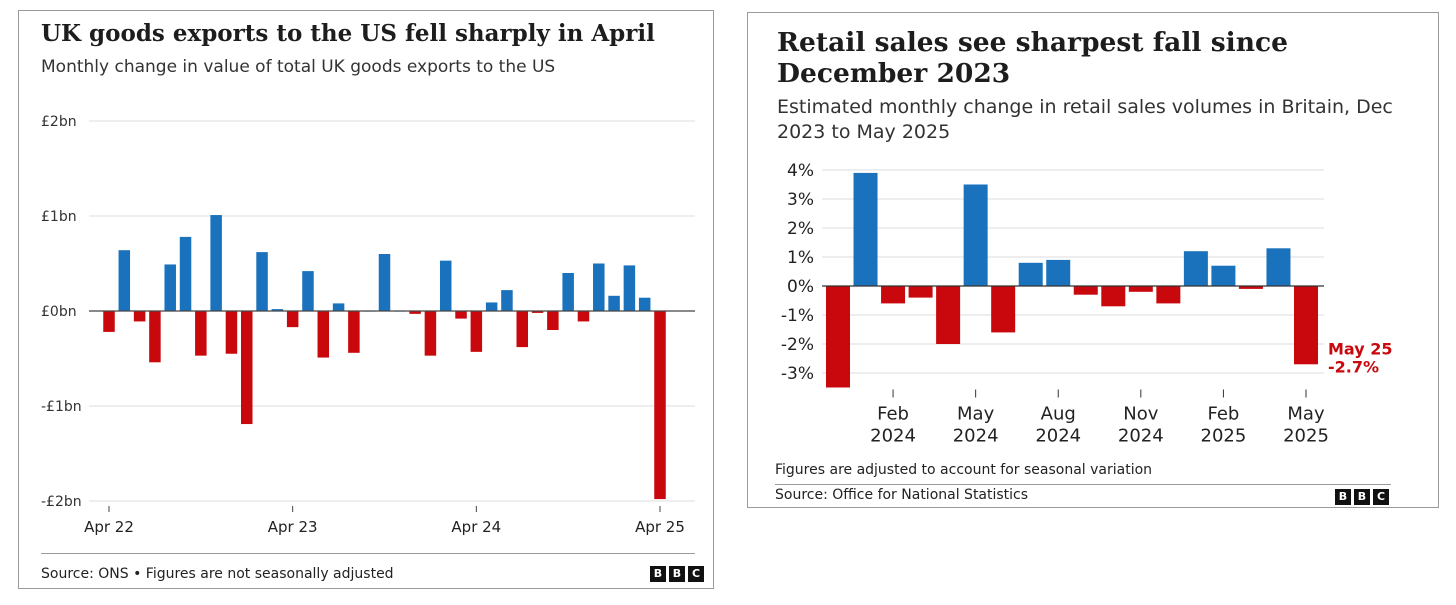 This screenshot has width=1456, height=605. I want to click on y-tick-label: -2%, so click(797, 345).